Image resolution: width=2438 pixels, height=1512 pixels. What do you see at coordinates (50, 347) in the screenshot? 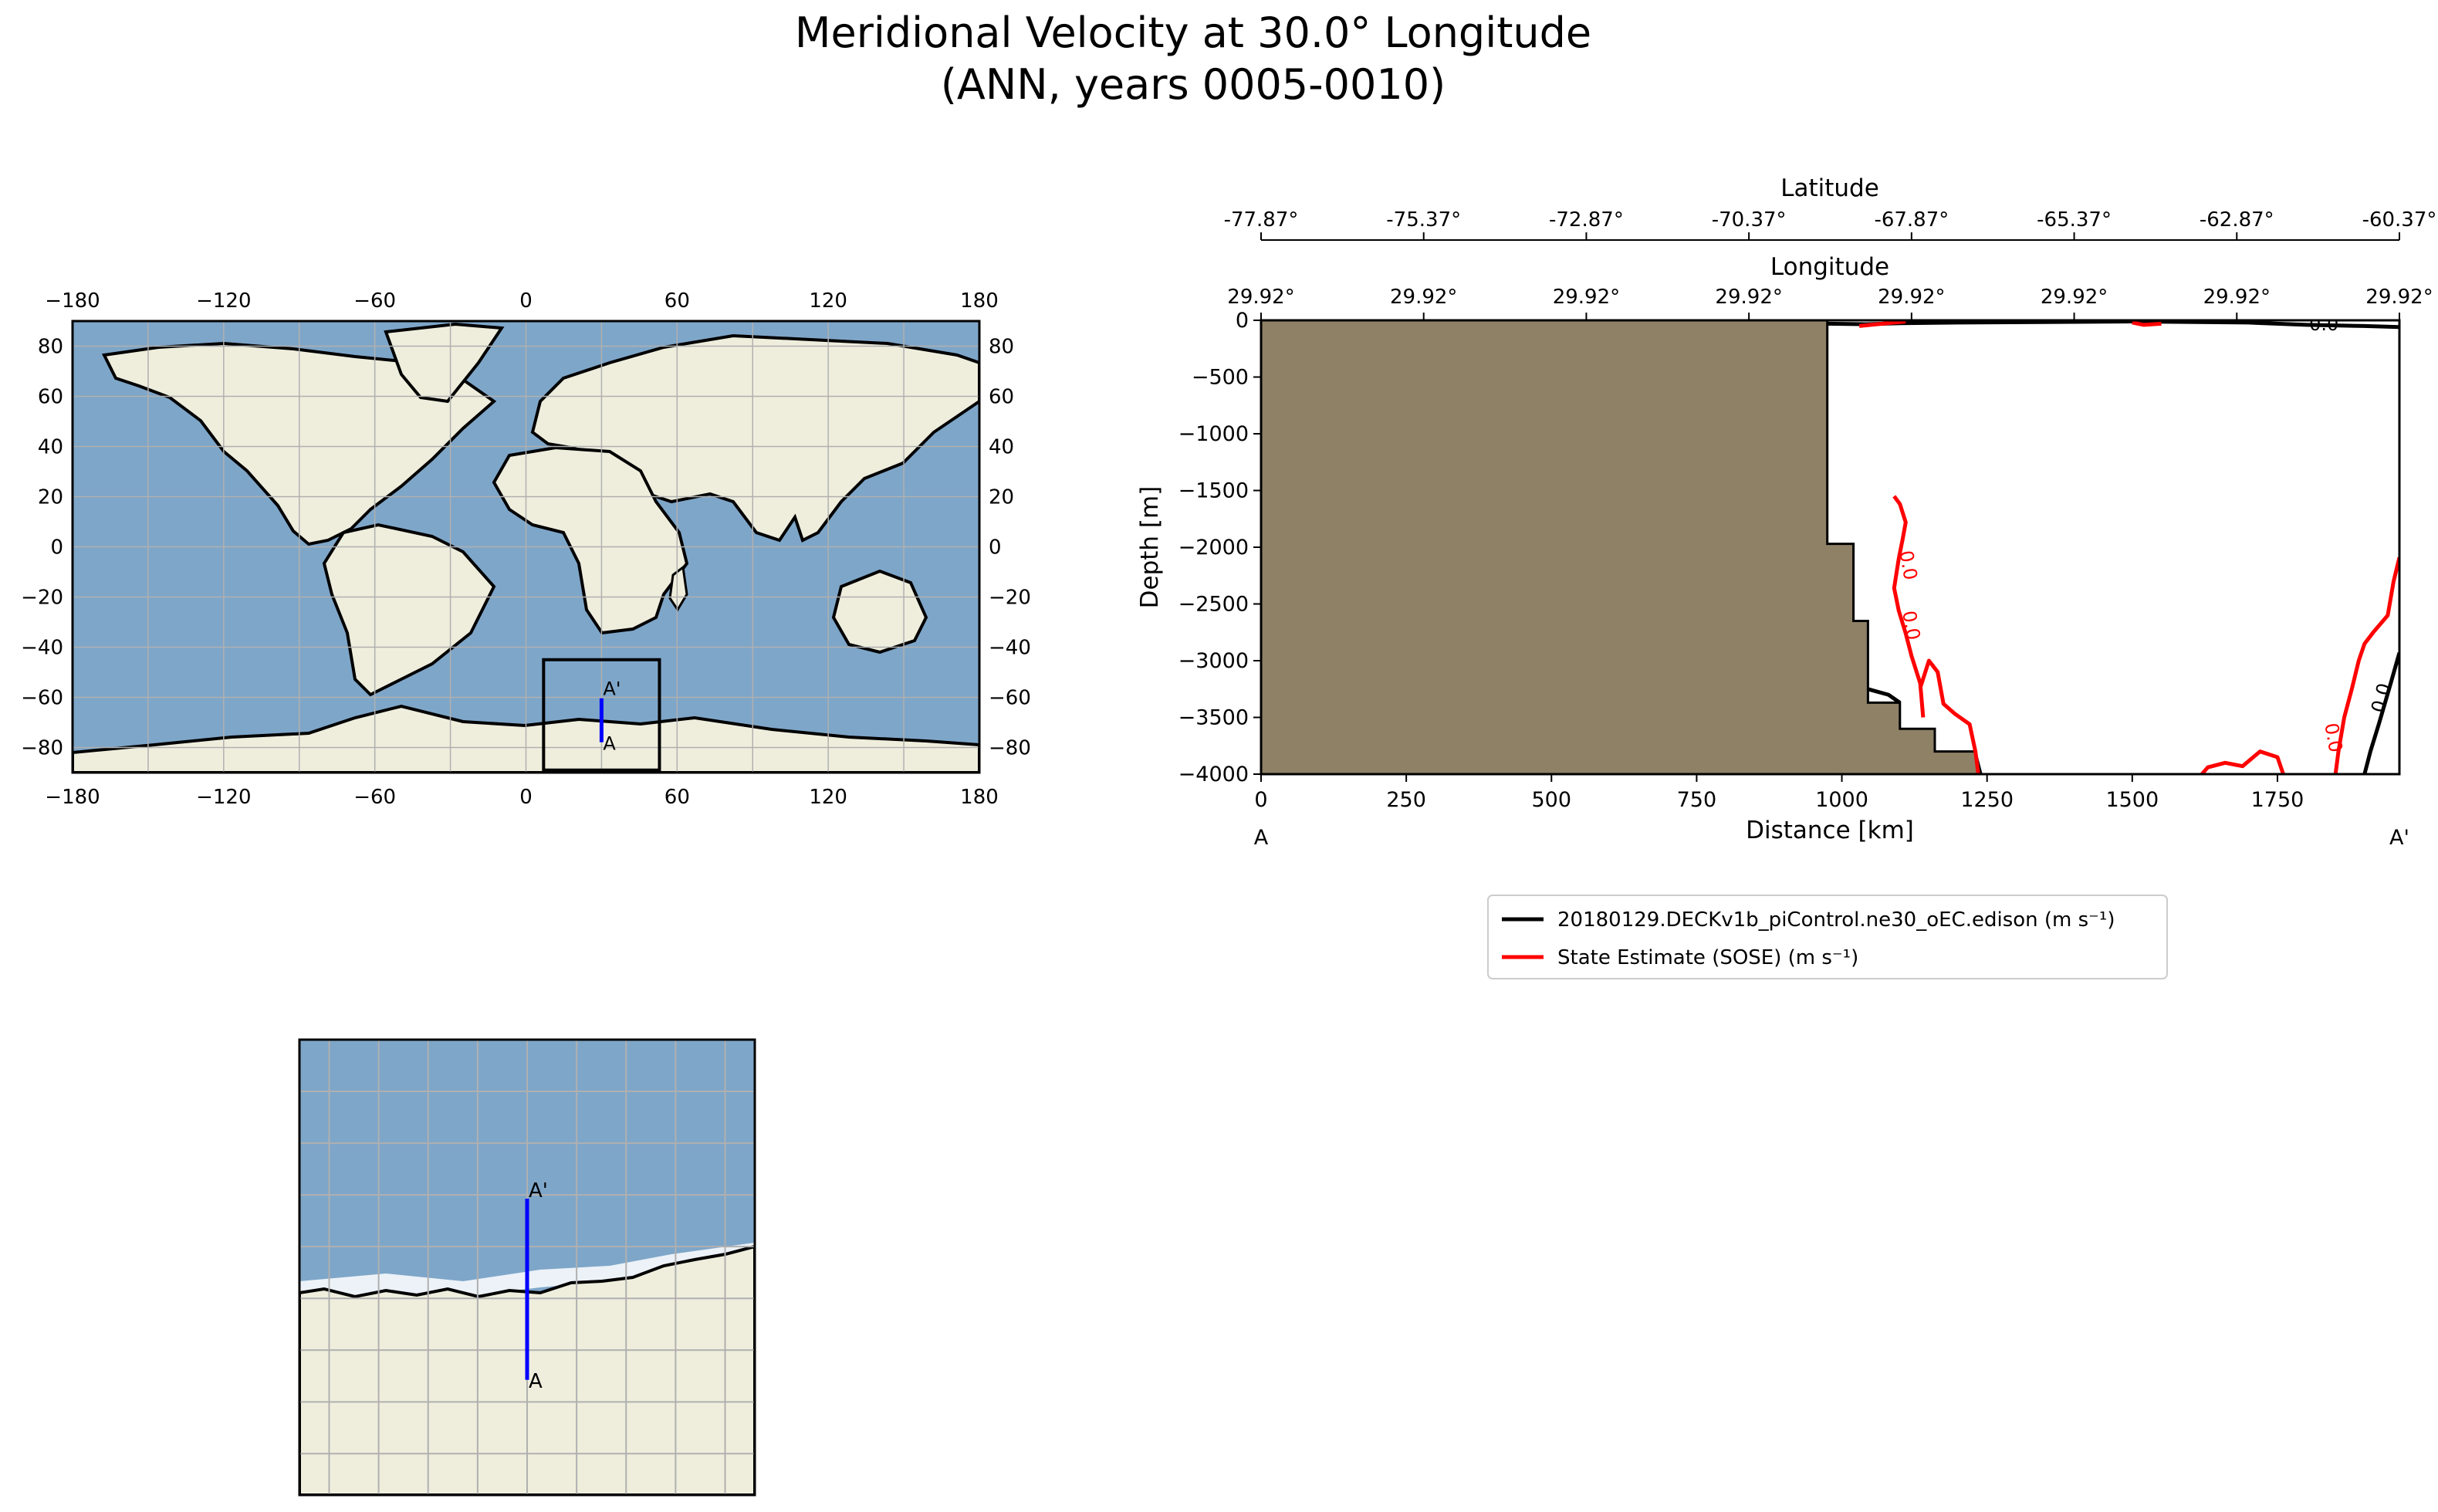
I see `map-y-tick-label-left: 80` at bounding box center [50, 347].